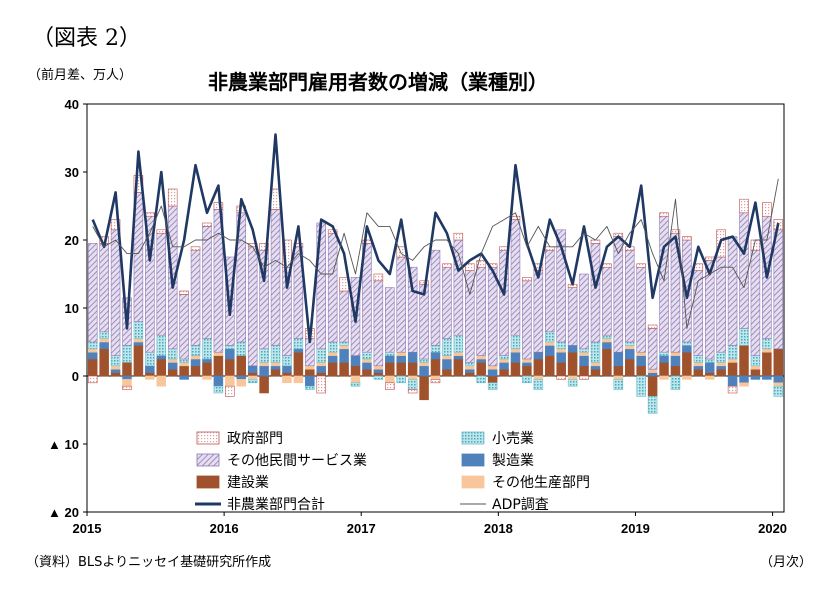 This screenshot has height=600, width=826. Describe the element at coordinates (248, 483) in the screenshot. I see `legend-label: 建設業` at that location.